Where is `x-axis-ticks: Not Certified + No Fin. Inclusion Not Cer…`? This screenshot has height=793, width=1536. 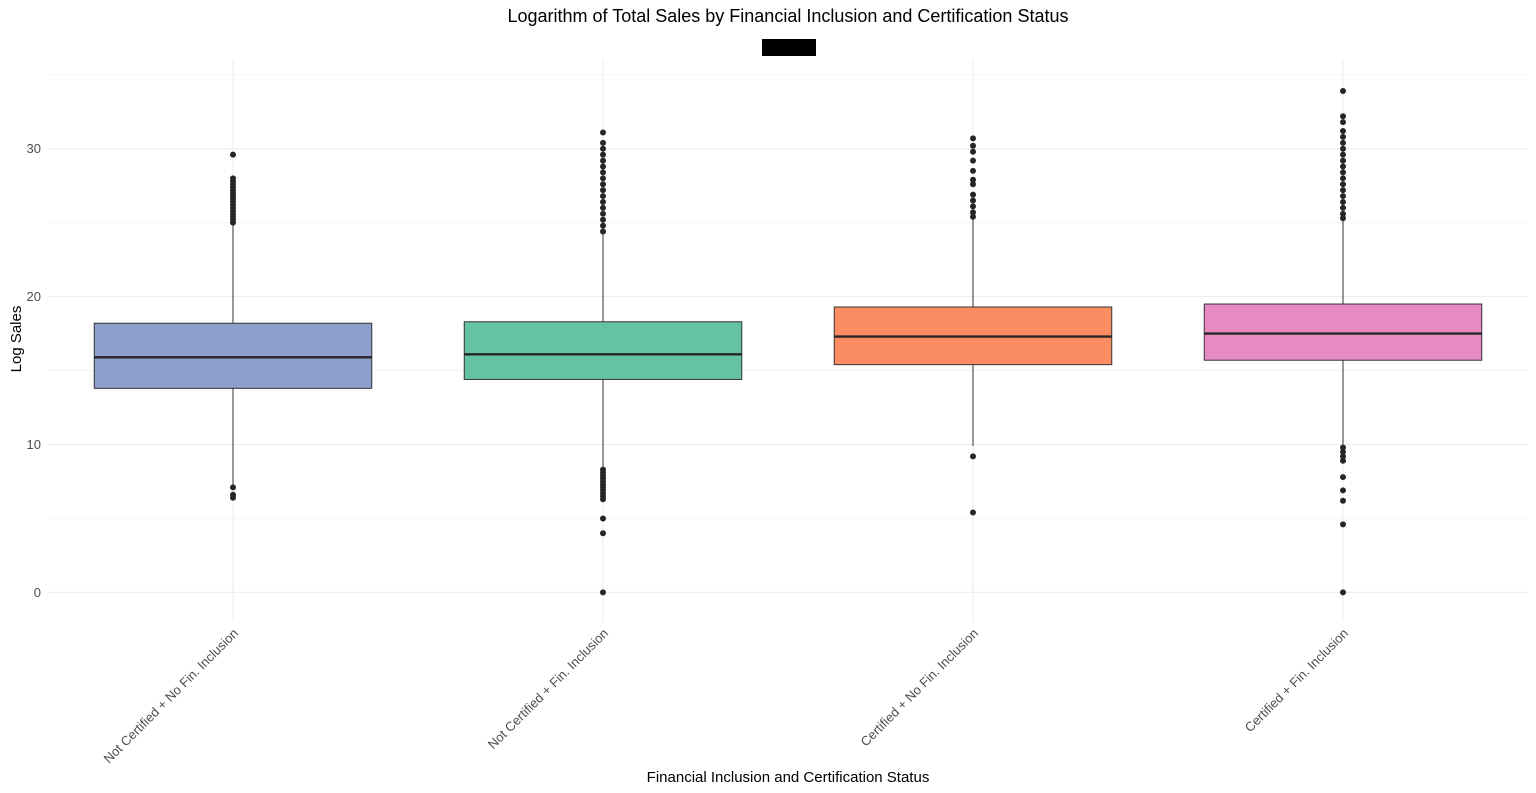 x-axis-ticks: Not Certified + No Fin. Inclusion Not Cer… is located at coordinates (725, 696).